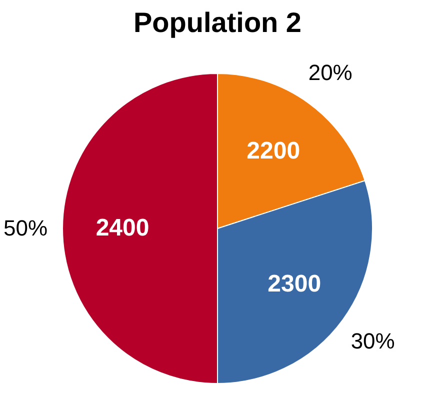 The image size is (435, 414). What do you see at coordinates (123, 228) in the screenshot?
I see `text: 2400` at bounding box center [123, 228].